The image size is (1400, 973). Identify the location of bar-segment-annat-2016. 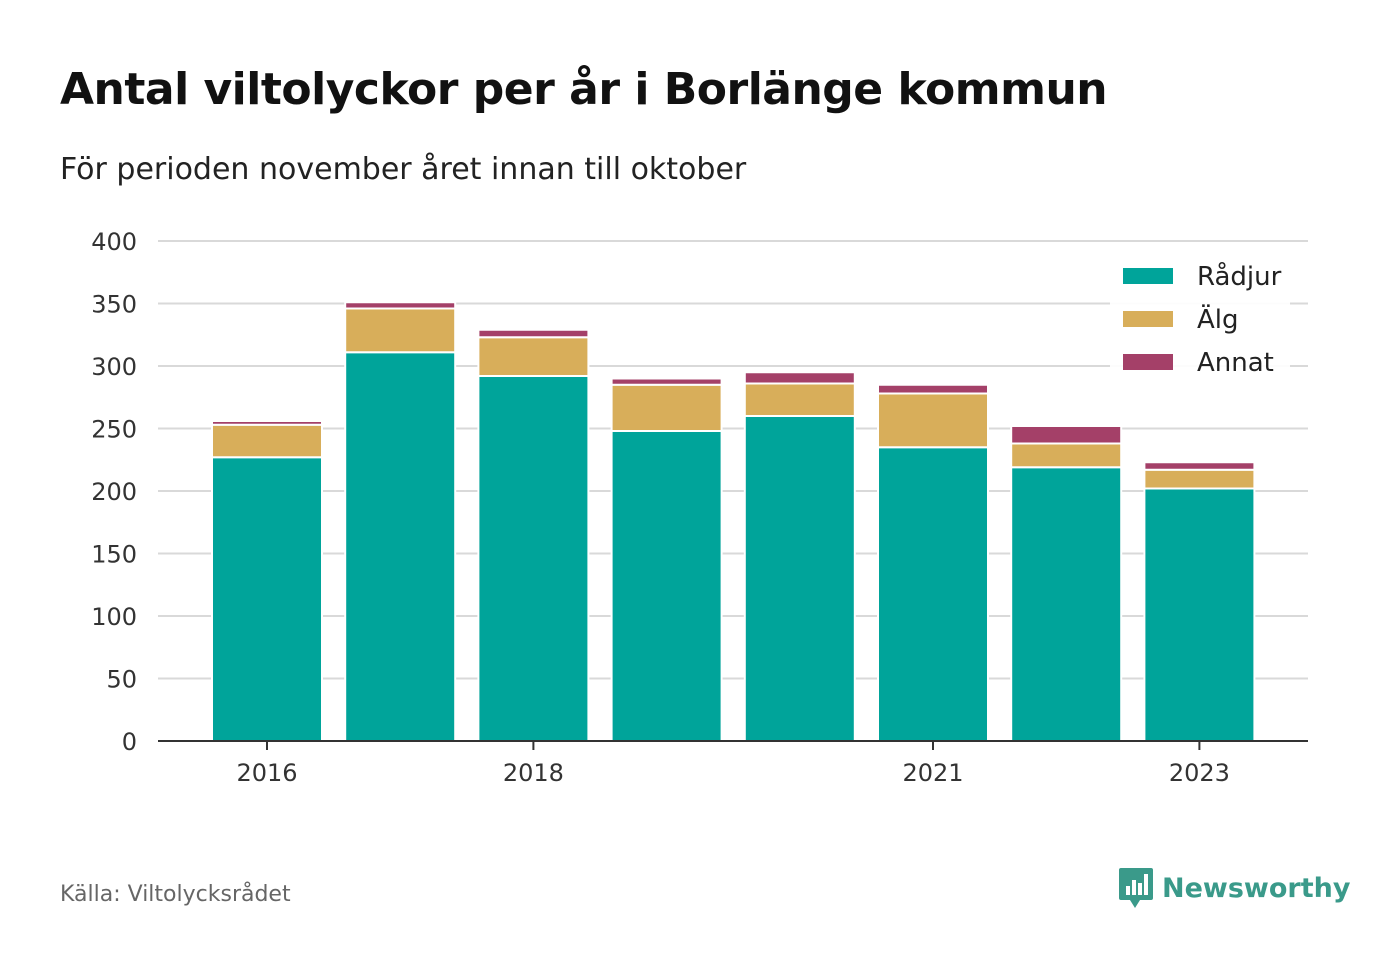
(267, 423).